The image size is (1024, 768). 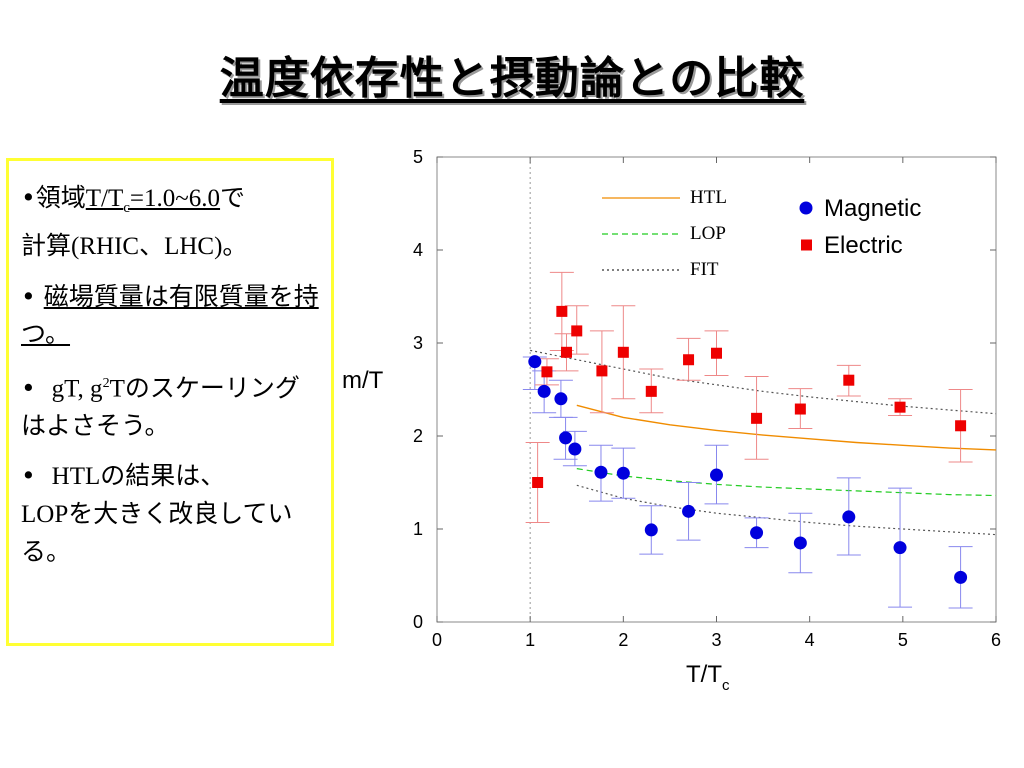 I want to click on y-tick-label: 0, so click(x=418, y=622).